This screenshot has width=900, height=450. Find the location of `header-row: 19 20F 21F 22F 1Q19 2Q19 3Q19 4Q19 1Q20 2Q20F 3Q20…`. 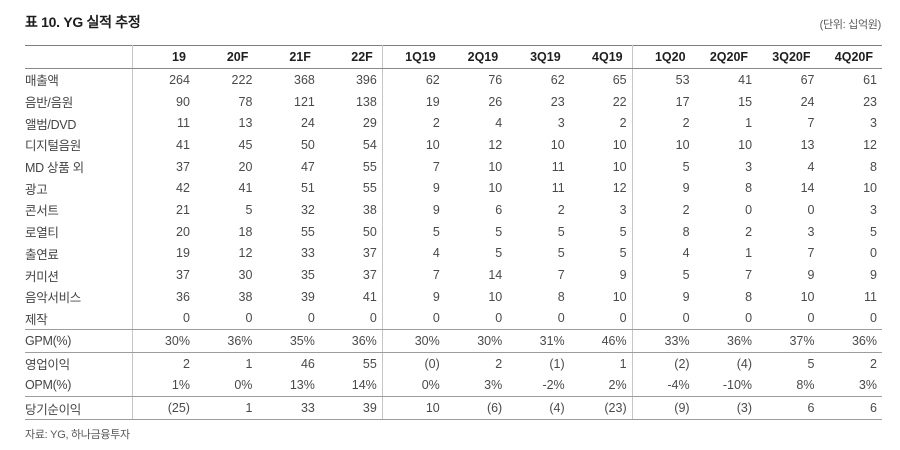

header-row: 19 20F 21F 22F 1Q19 2Q19 3Q19 4Q19 1Q20 2Q20F 3Q20… is located at coordinates (453, 57).